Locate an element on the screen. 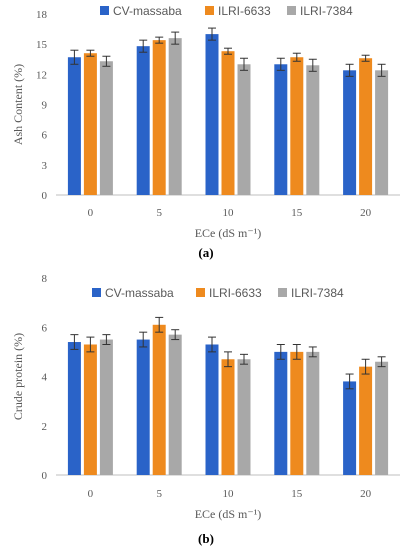 This screenshot has height=550, width=412. panel-a-caption: (a) is located at coordinates (205, 252).